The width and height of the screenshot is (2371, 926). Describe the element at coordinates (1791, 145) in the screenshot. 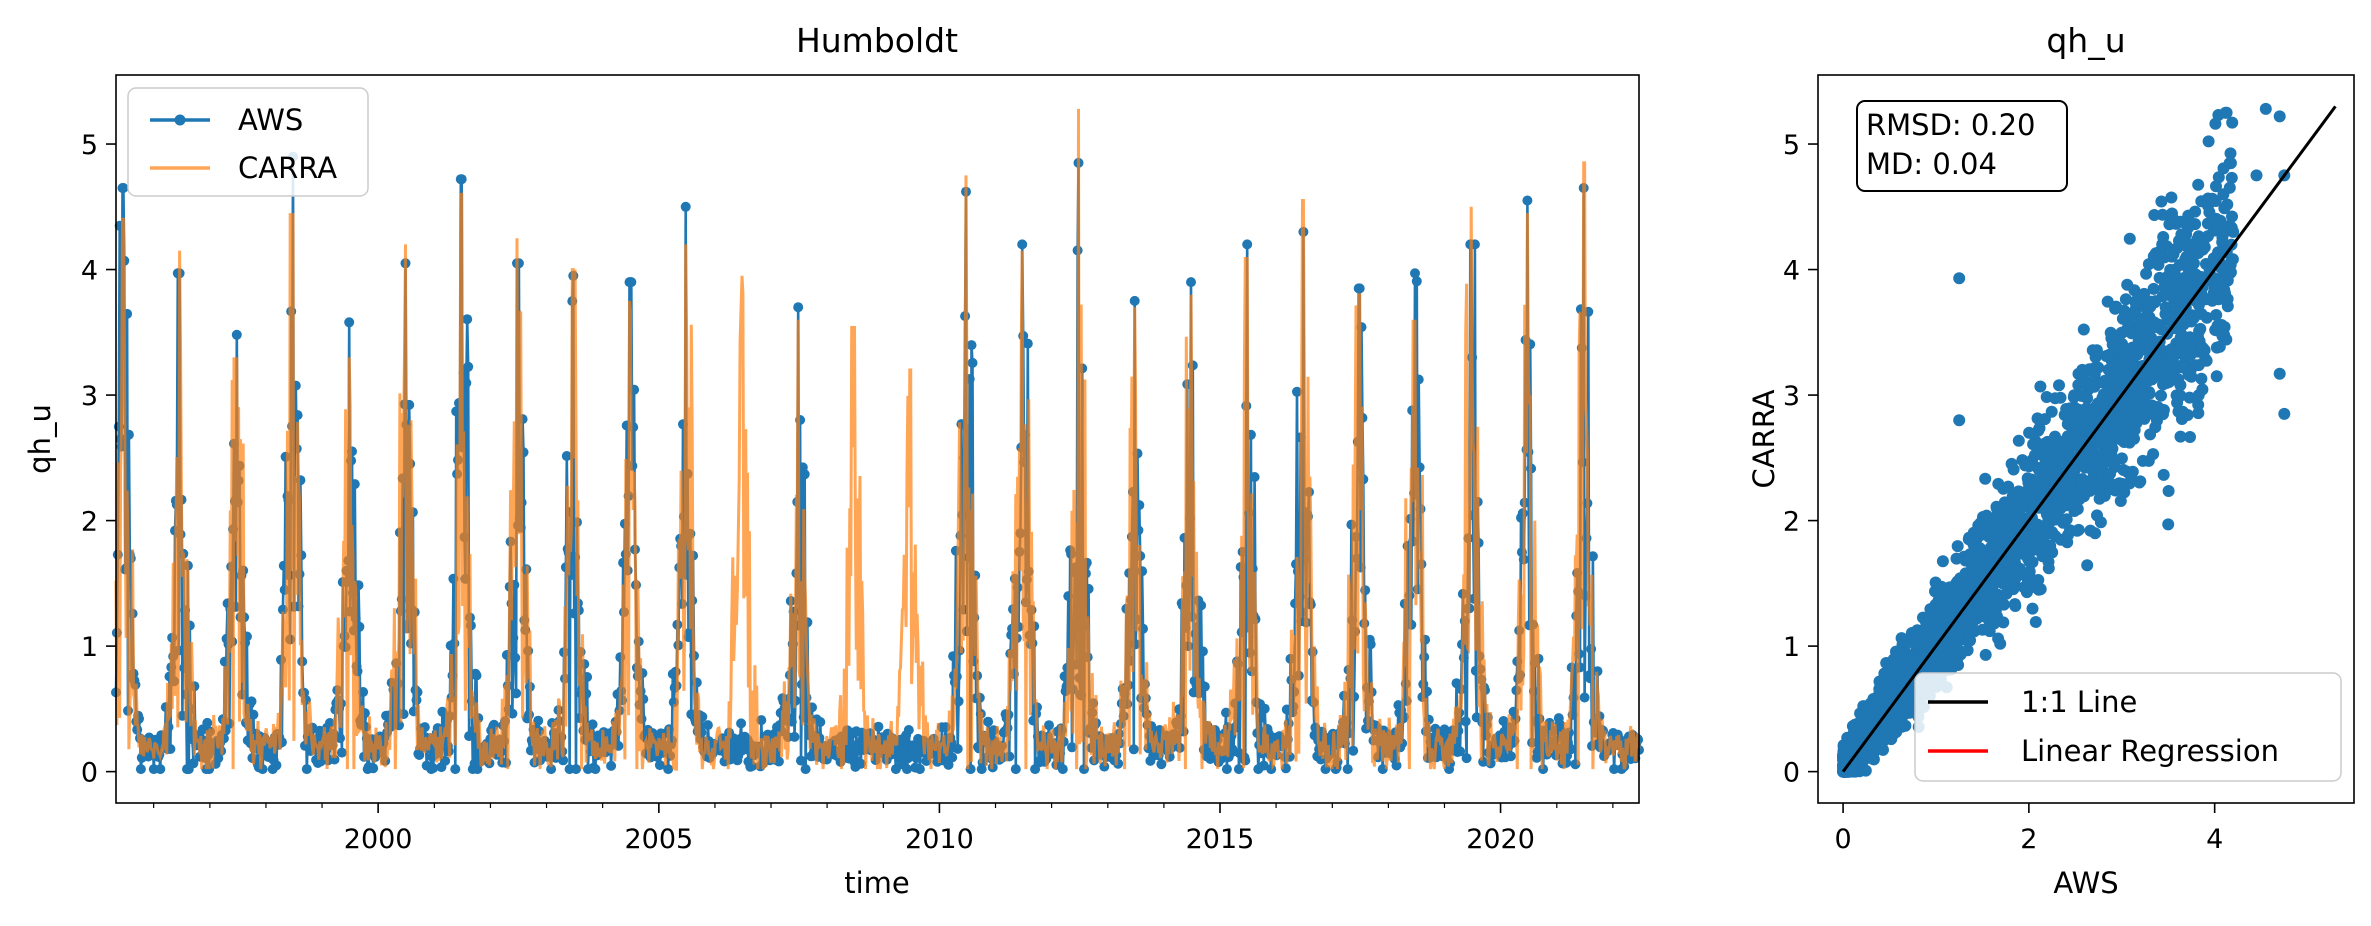

I see `scatter-y-tick-label: 5` at that location.